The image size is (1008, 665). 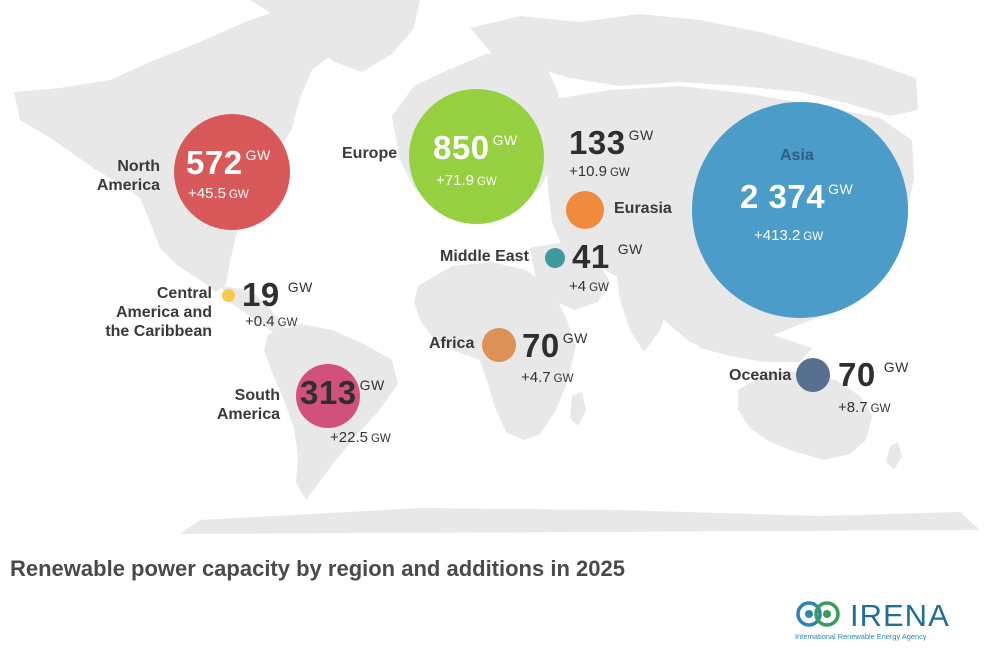 I want to click on eurasia-capacity: 133 GW, so click(x=611, y=142).